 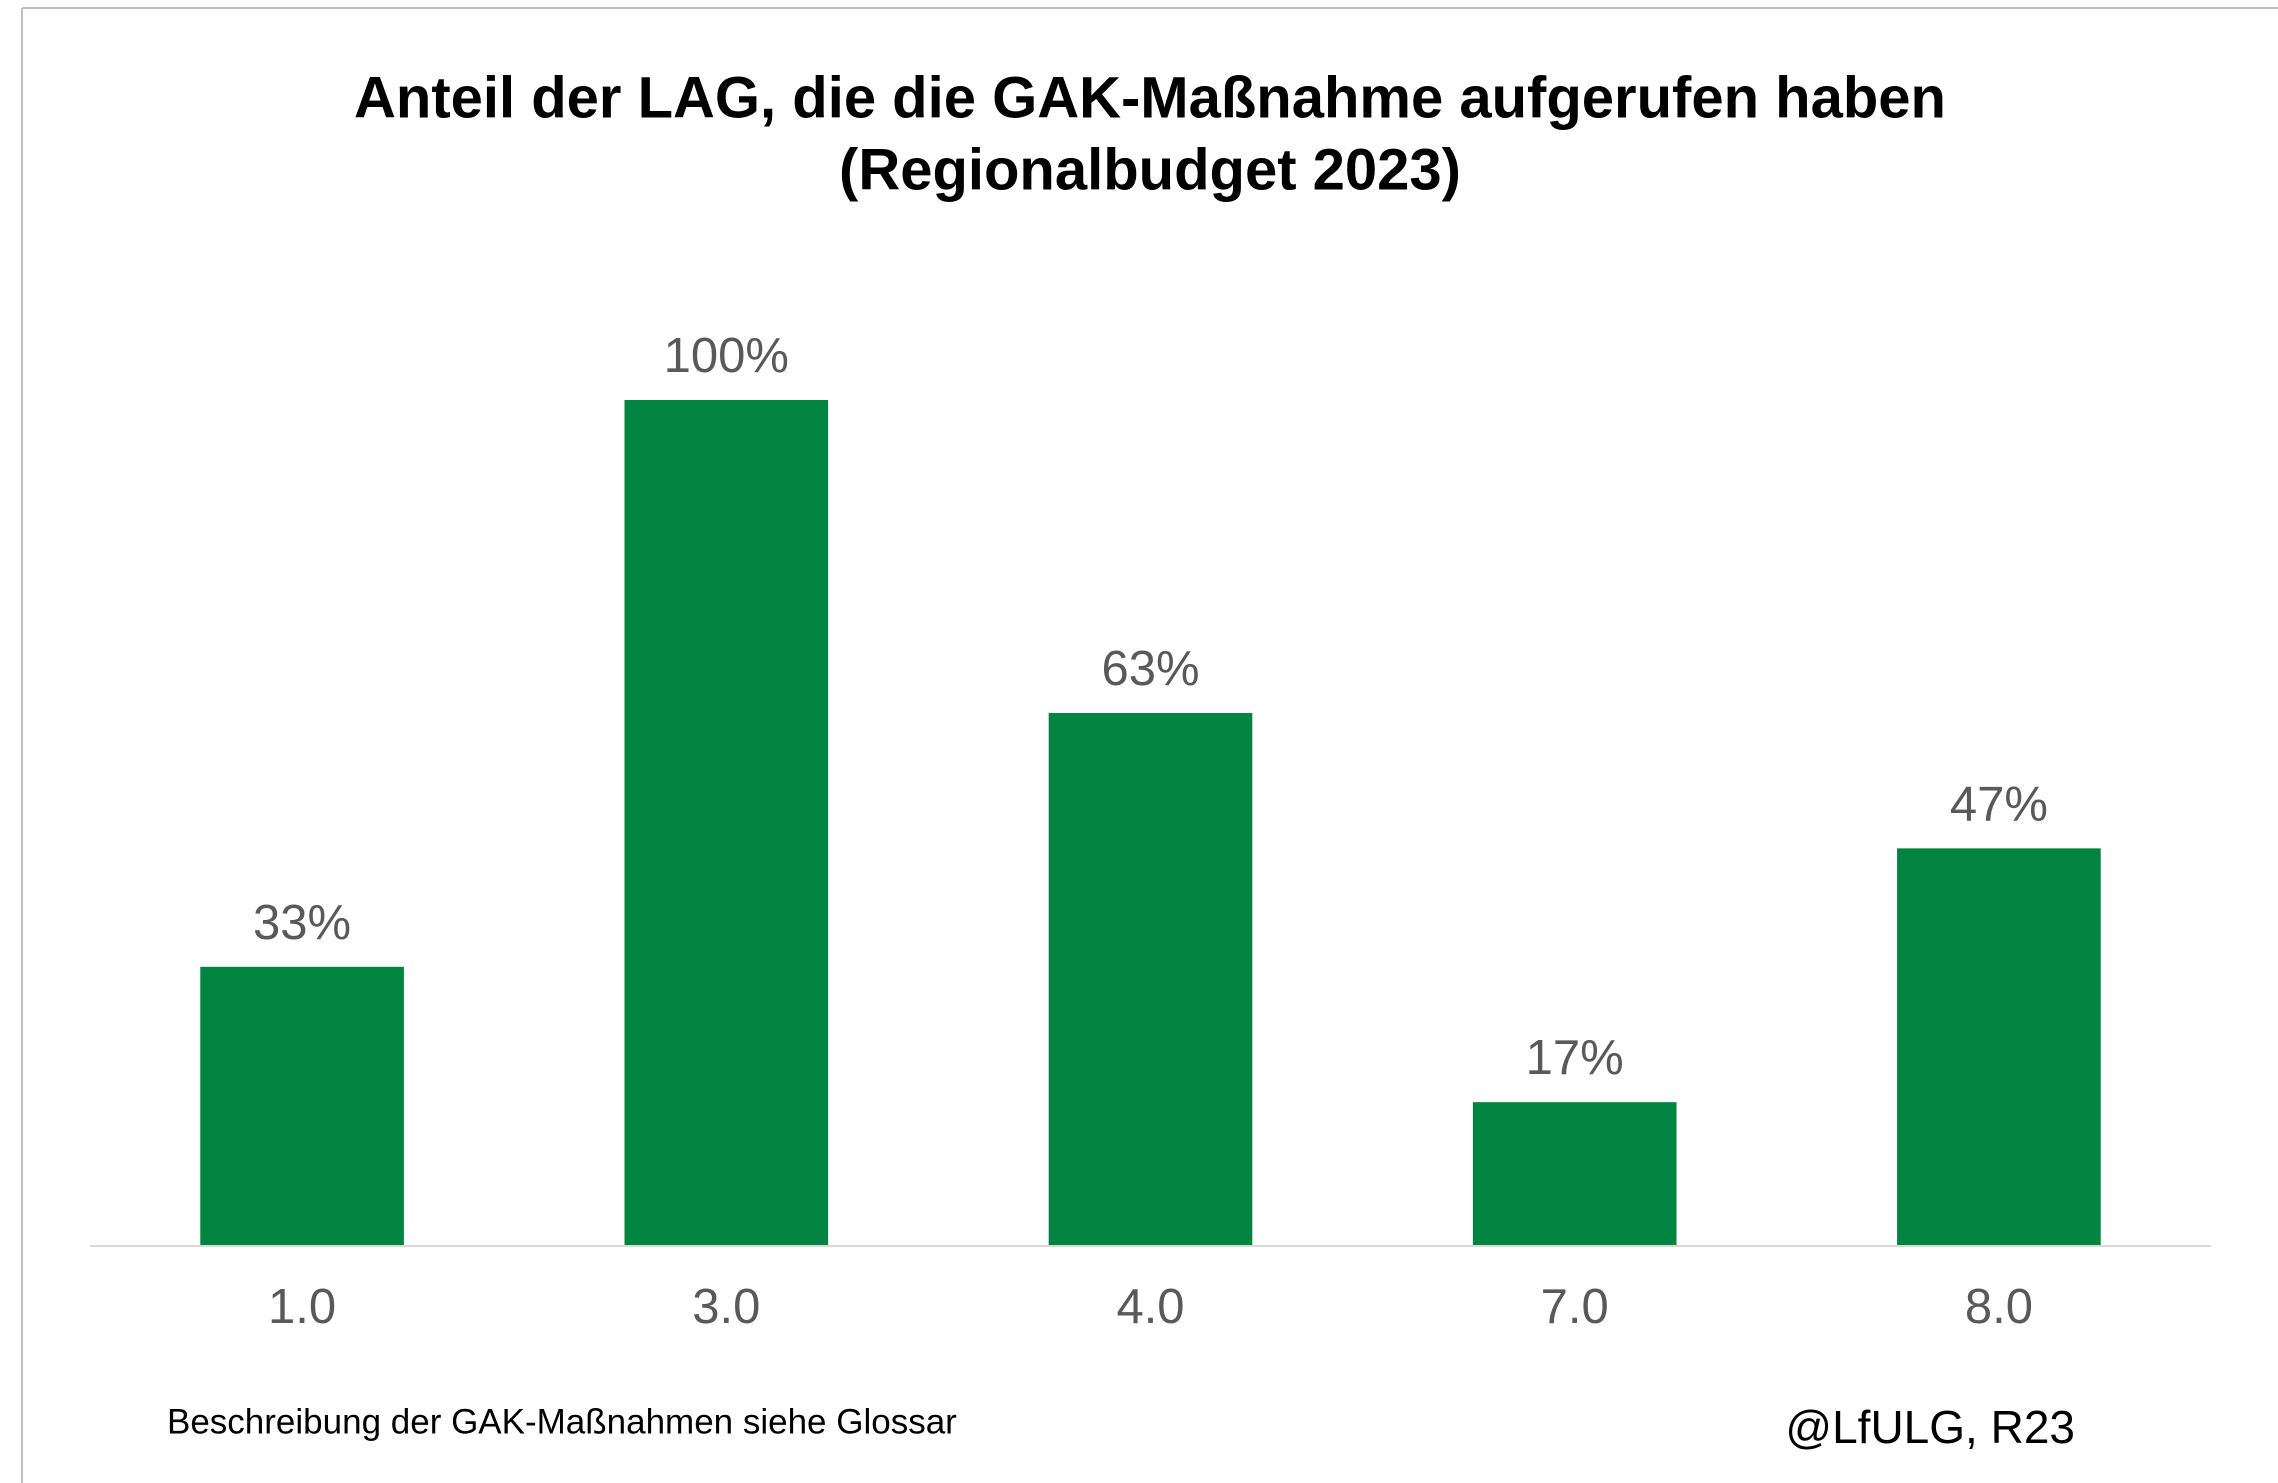 I want to click on x-tick-label: 7.0, so click(x=1575, y=1307).